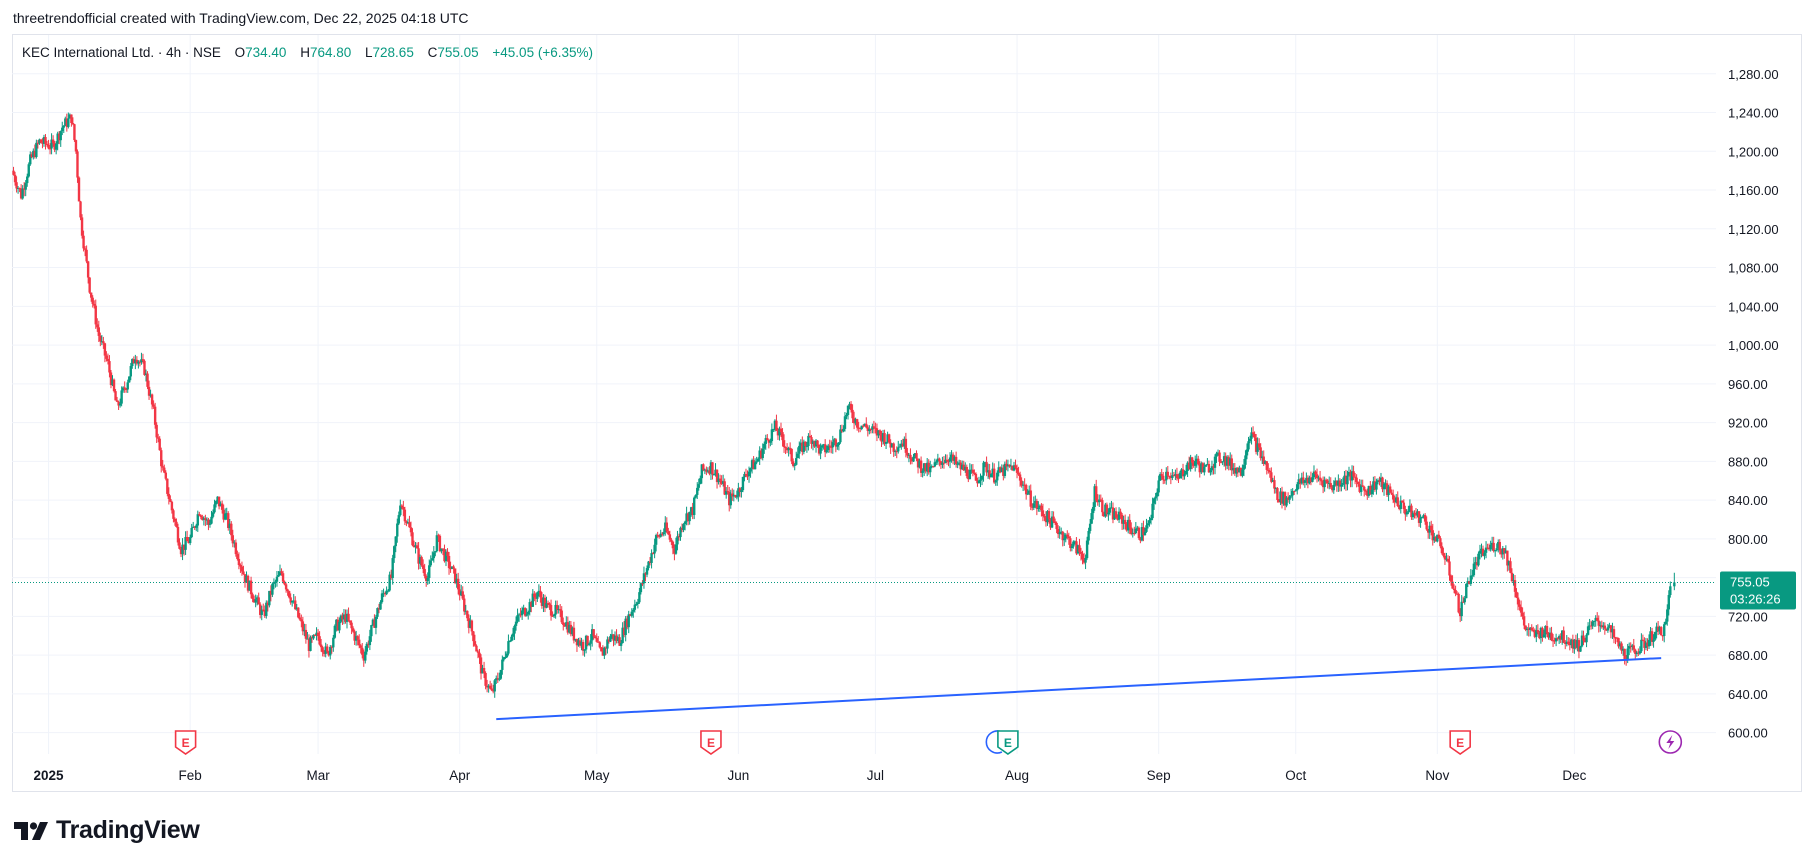 The width and height of the screenshot is (1814, 868). Describe the element at coordinates (107, 830) in the screenshot. I see `tradingview-logo: TradingView` at that location.